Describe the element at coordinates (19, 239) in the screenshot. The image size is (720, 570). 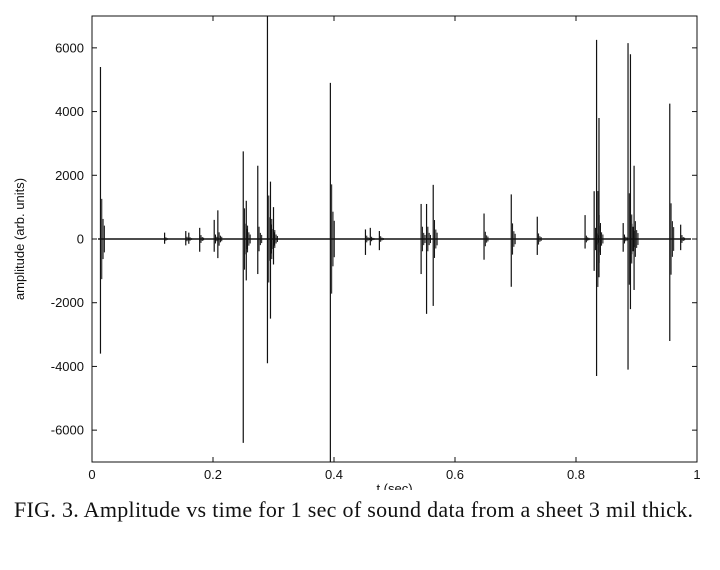
I see `y-axis-label: amplitude (arb. units)` at that location.